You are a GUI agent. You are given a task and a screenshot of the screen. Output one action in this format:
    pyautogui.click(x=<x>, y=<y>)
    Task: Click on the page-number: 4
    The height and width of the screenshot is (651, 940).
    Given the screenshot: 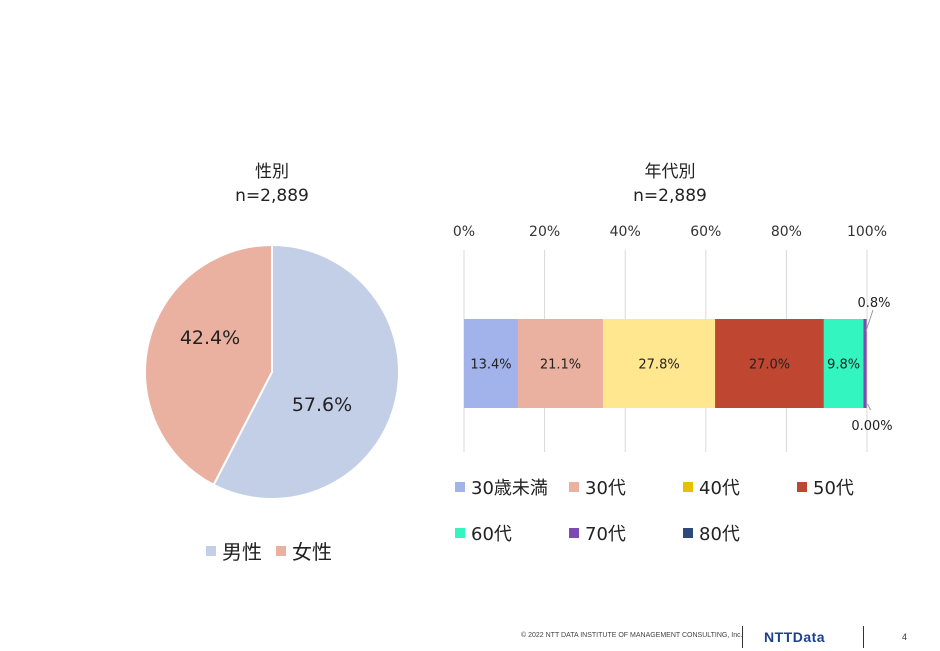 What is the action you would take?
    pyautogui.click(x=905, y=637)
    